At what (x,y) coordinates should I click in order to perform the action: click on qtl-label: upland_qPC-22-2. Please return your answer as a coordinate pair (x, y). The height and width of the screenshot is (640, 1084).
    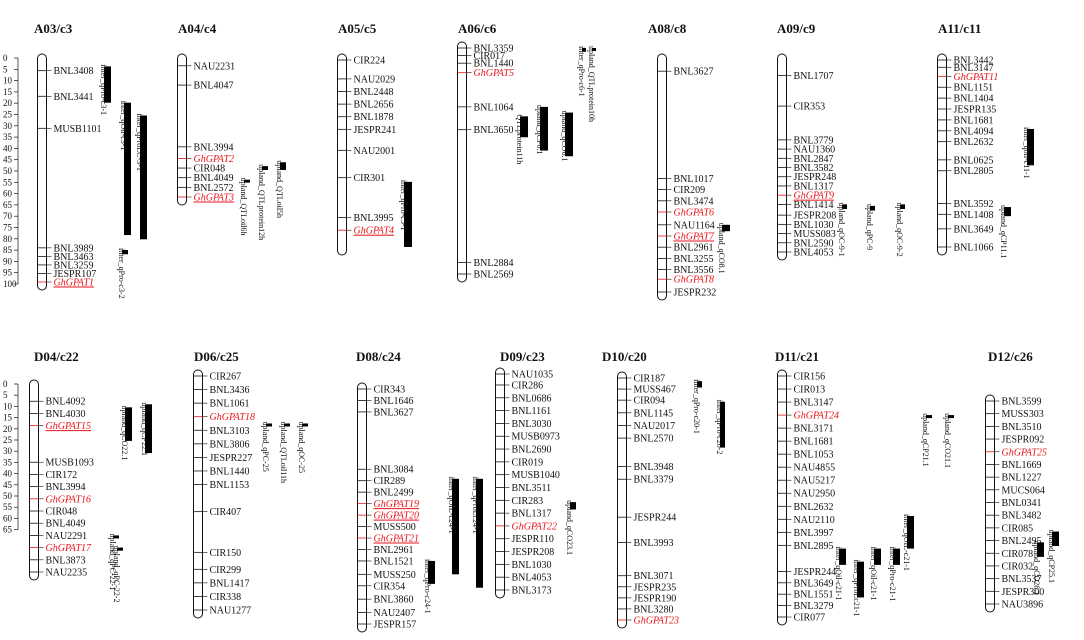
    Looking at the image, I should click on (116, 574).